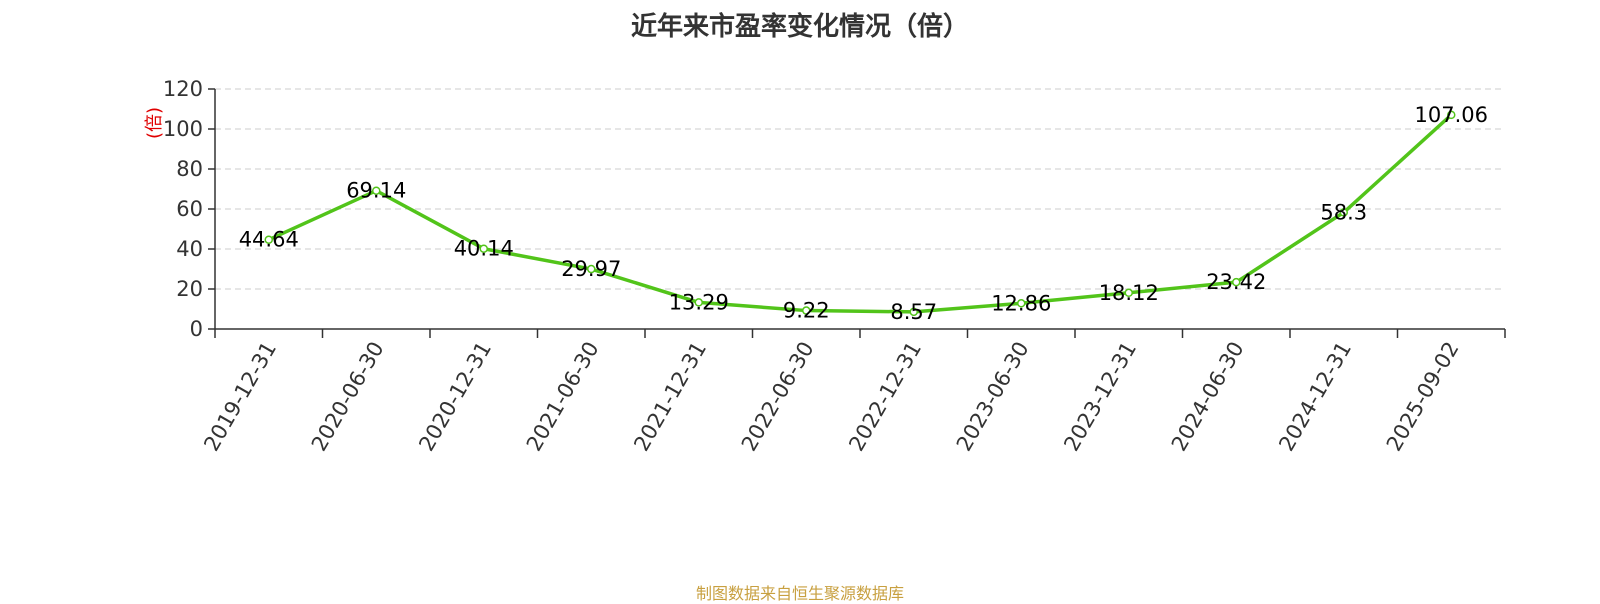  I want to click on data-label: 9.22, so click(806, 311).